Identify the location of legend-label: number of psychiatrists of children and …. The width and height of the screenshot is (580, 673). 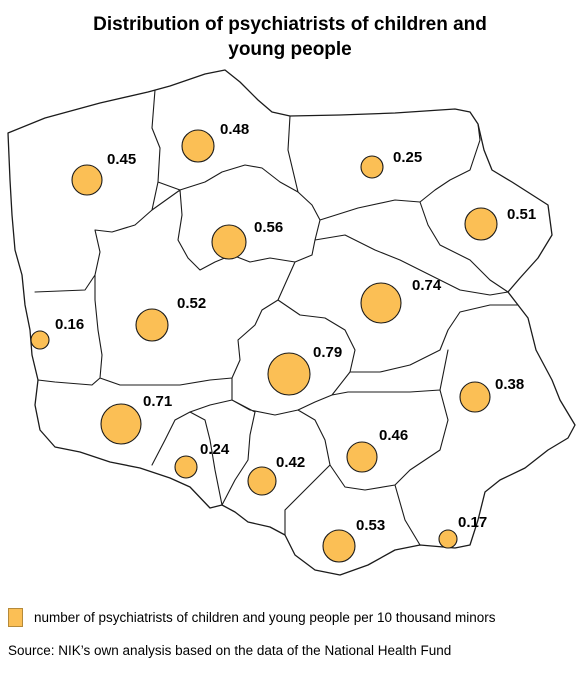
(265, 617).